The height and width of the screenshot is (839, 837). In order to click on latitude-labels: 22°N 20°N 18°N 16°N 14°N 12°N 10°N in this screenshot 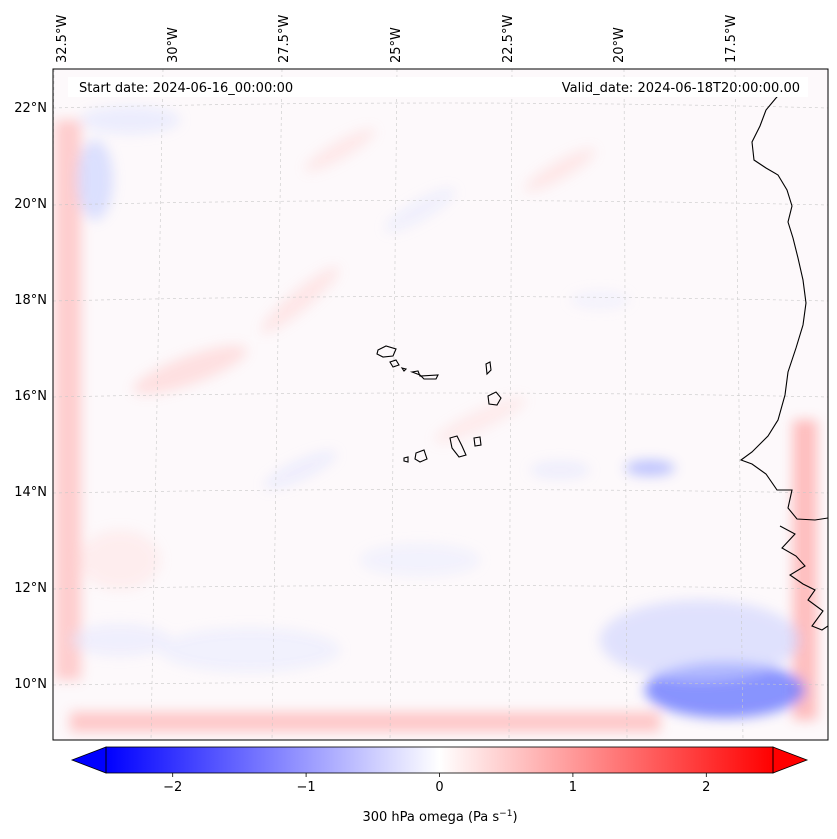, I will do `click(30, 396)`.